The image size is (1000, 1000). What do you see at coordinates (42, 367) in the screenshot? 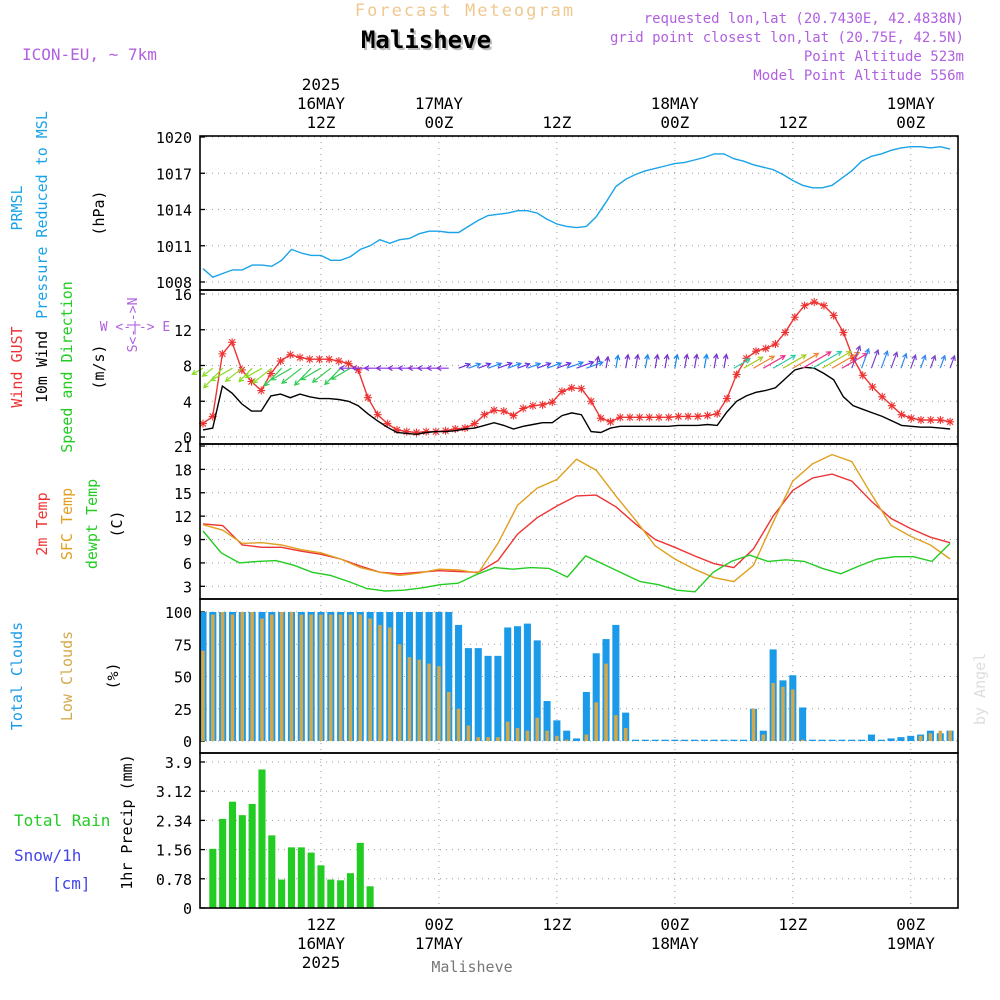
I see `panel-label: 10m Wind` at bounding box center [42, 367].